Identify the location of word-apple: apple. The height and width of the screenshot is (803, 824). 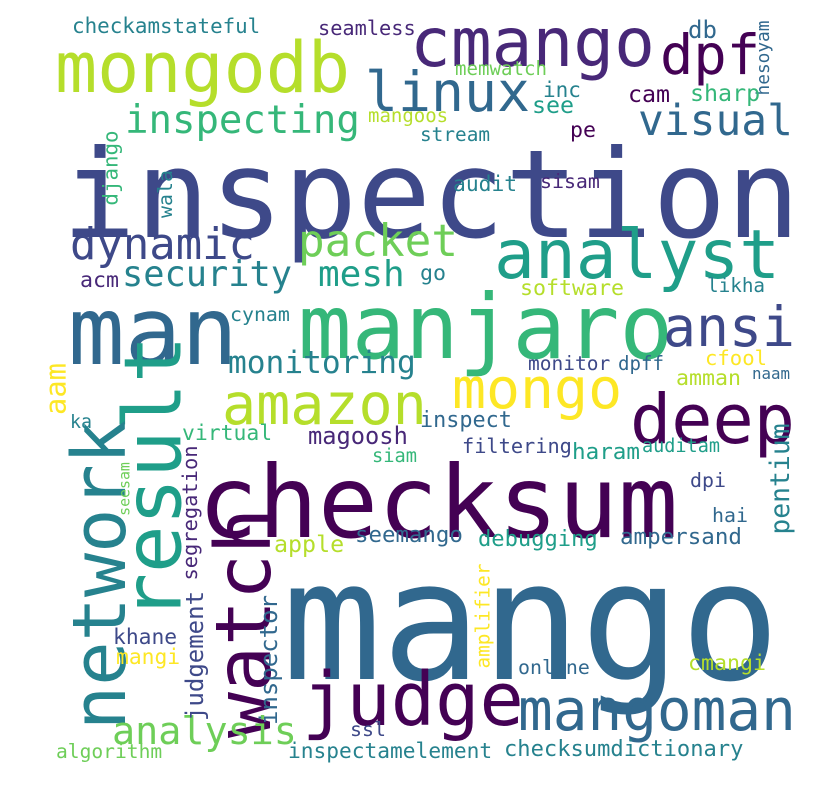
(309, 545).